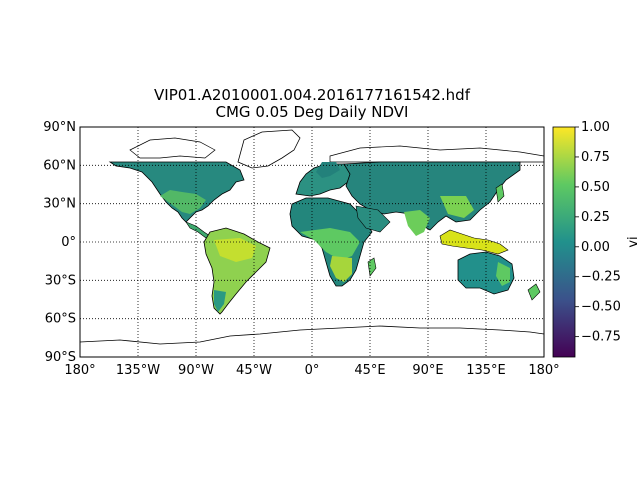  Describe the element at coordinates (457, 207) in the screenshot. I see `china-green` at that location.